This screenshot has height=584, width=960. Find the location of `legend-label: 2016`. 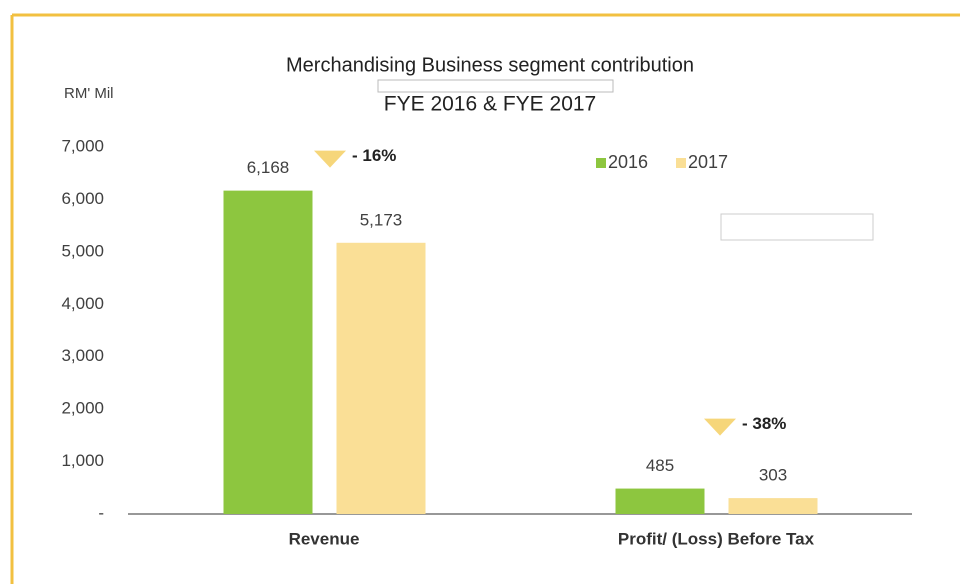

legend-label: 2016 is located at coordinates (628, 162).